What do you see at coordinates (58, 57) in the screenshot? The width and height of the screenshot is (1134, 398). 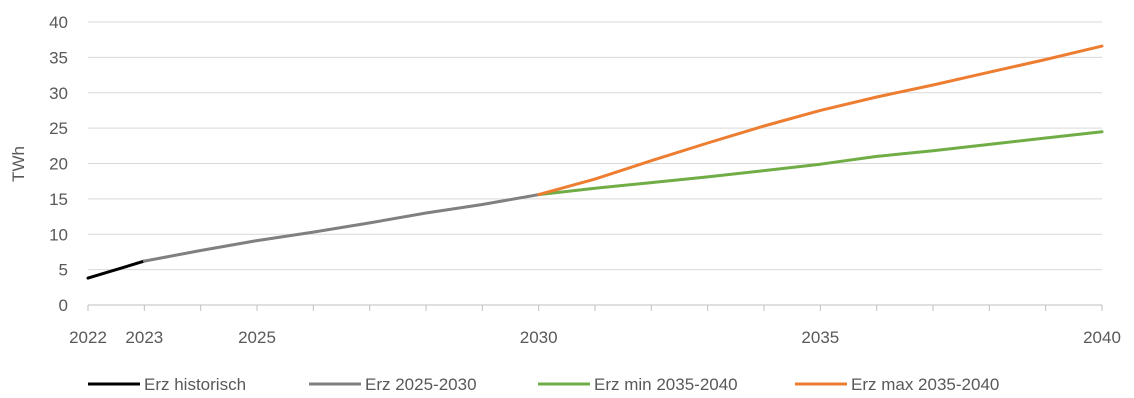 I see `y-tick-label-35: 35` at bounding box center [58, 57].